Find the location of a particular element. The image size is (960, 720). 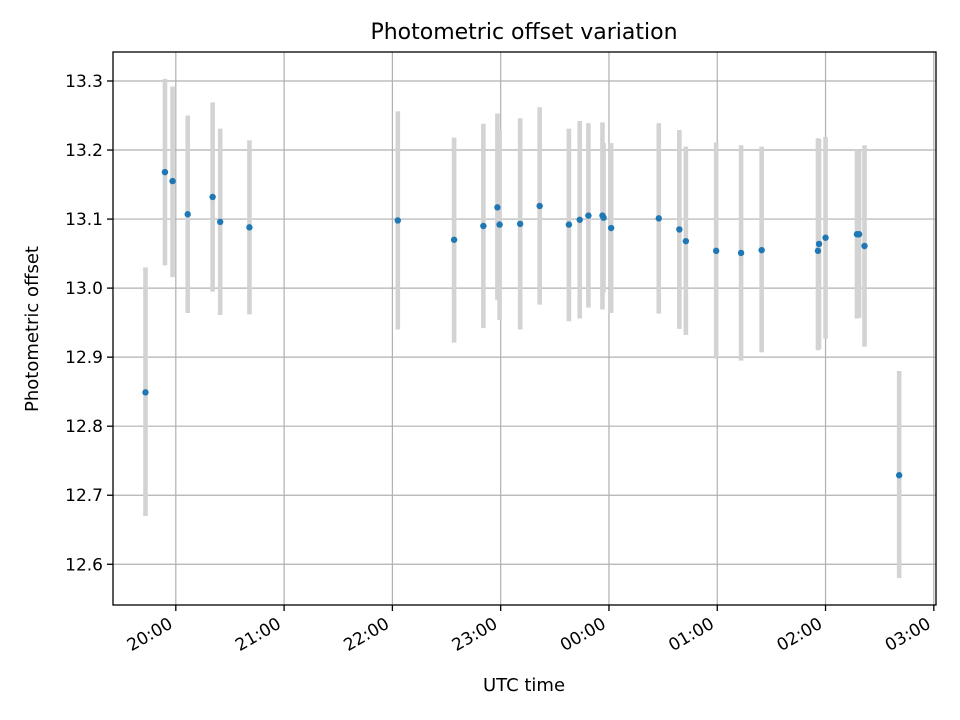

y-tick-label: 13.2 is located at coordinates (84, 151).